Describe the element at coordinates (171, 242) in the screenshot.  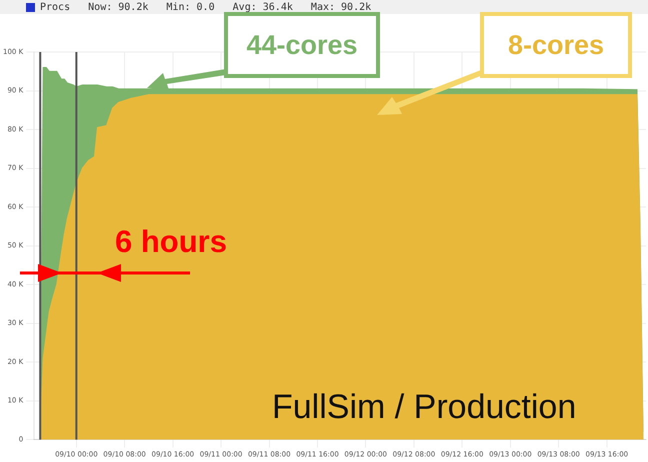
I see `annotation: 6 hours` at that location.